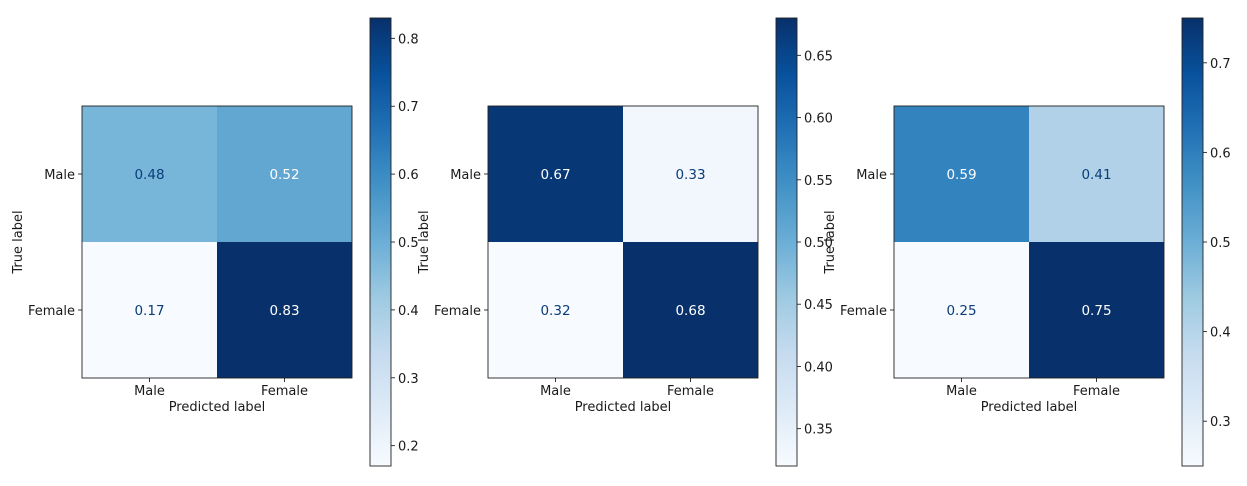 The image size is (1247, 486). I want to click on cell-value-label: 0.59, so click(961, 175).